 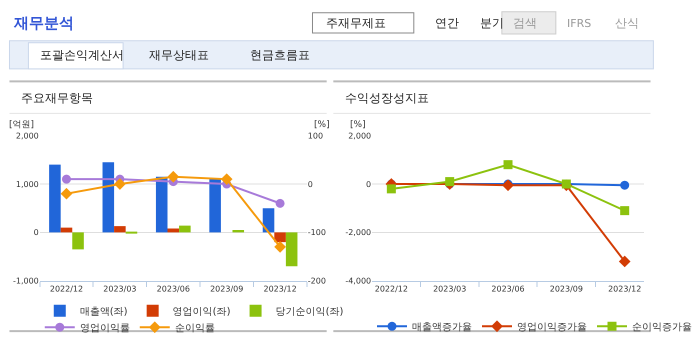 What do you see at coordinates (57, 98) in the screenshot?
I see `chart-title: 주요재무항목` at bounding box center [57, 98].